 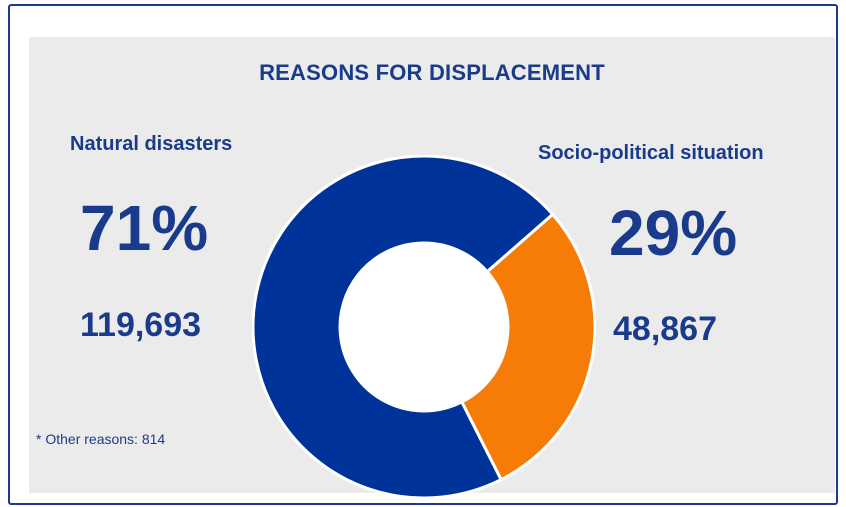 What do you see at coordinates (101, 439) in the screenshot?
I see `other-reasons-note: * Other reasons: 814` at bounding box center [101, 439].